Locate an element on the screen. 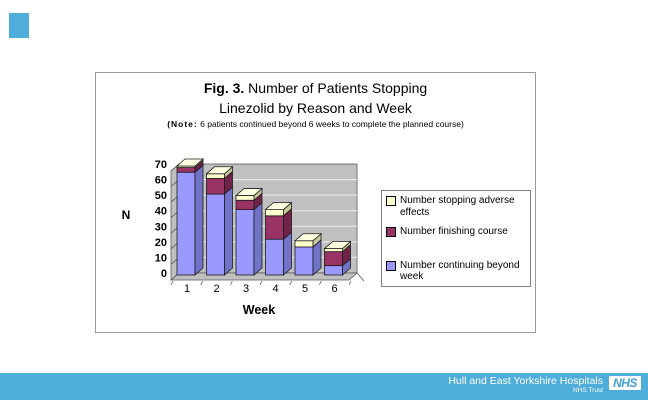  footer-organisation: Hull and East Yorkshire Hospitals is located at coordinates (525, 381).